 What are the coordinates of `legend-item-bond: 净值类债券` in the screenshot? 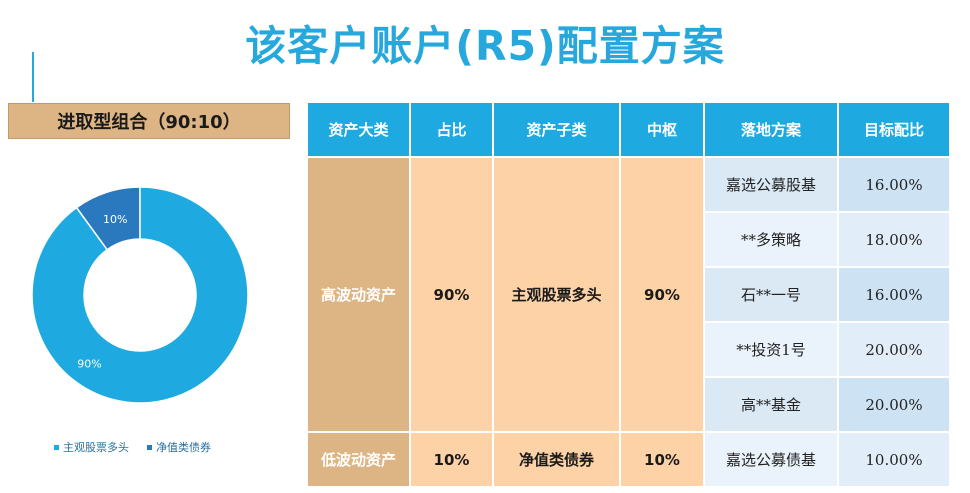 It's located at (179, 447).